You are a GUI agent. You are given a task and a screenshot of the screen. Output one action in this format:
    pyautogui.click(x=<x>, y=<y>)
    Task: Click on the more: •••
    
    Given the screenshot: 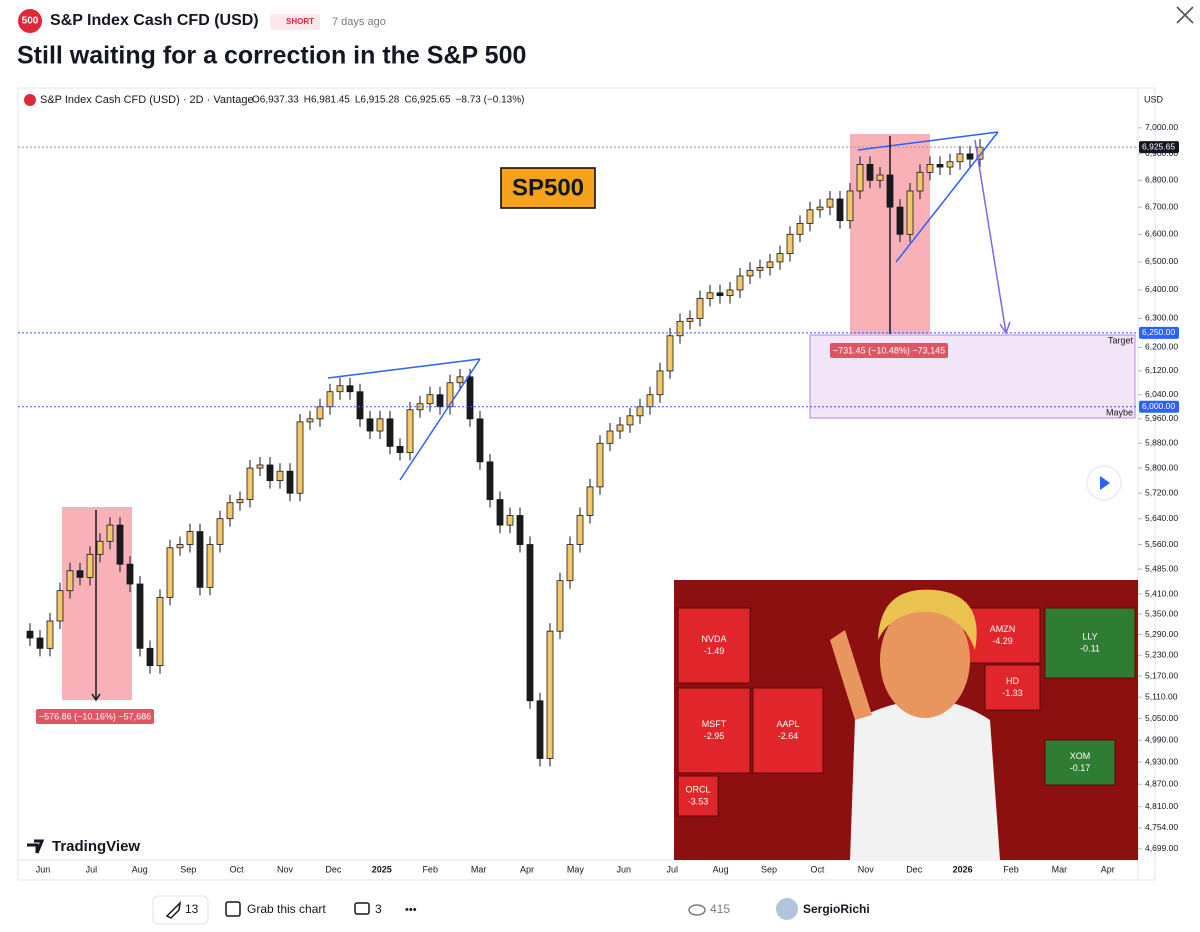 What is the action you would take?
    pyautogui.click(x=411, y=910)
    